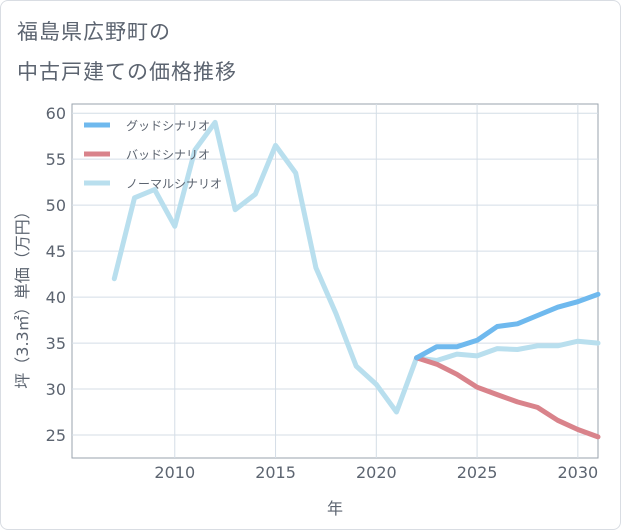 This screenshot has width=621, height=530. I want to click on chart-title-line2: 中古戸建ての価格推移, so click(127, 72).